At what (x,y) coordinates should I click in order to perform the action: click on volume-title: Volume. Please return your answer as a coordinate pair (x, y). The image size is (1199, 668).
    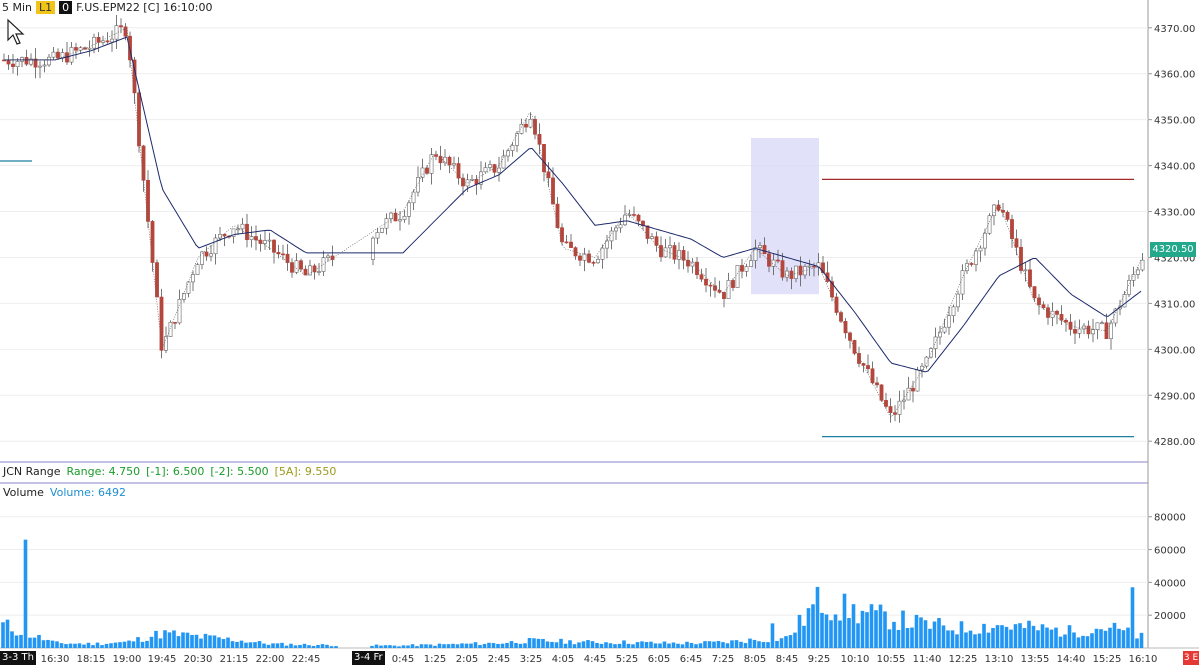
    Looking at the image, I should click on (23, 492).